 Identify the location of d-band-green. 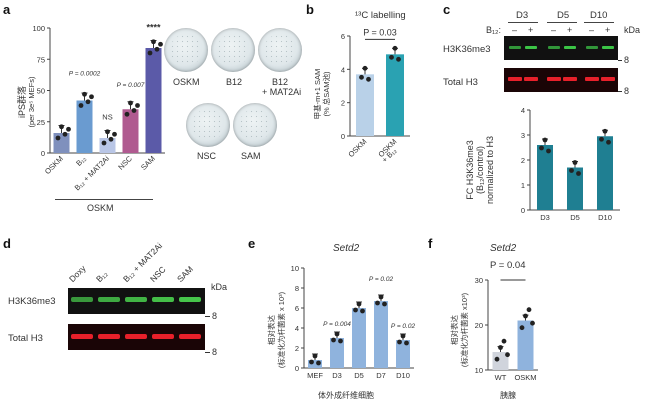
(109, 299).